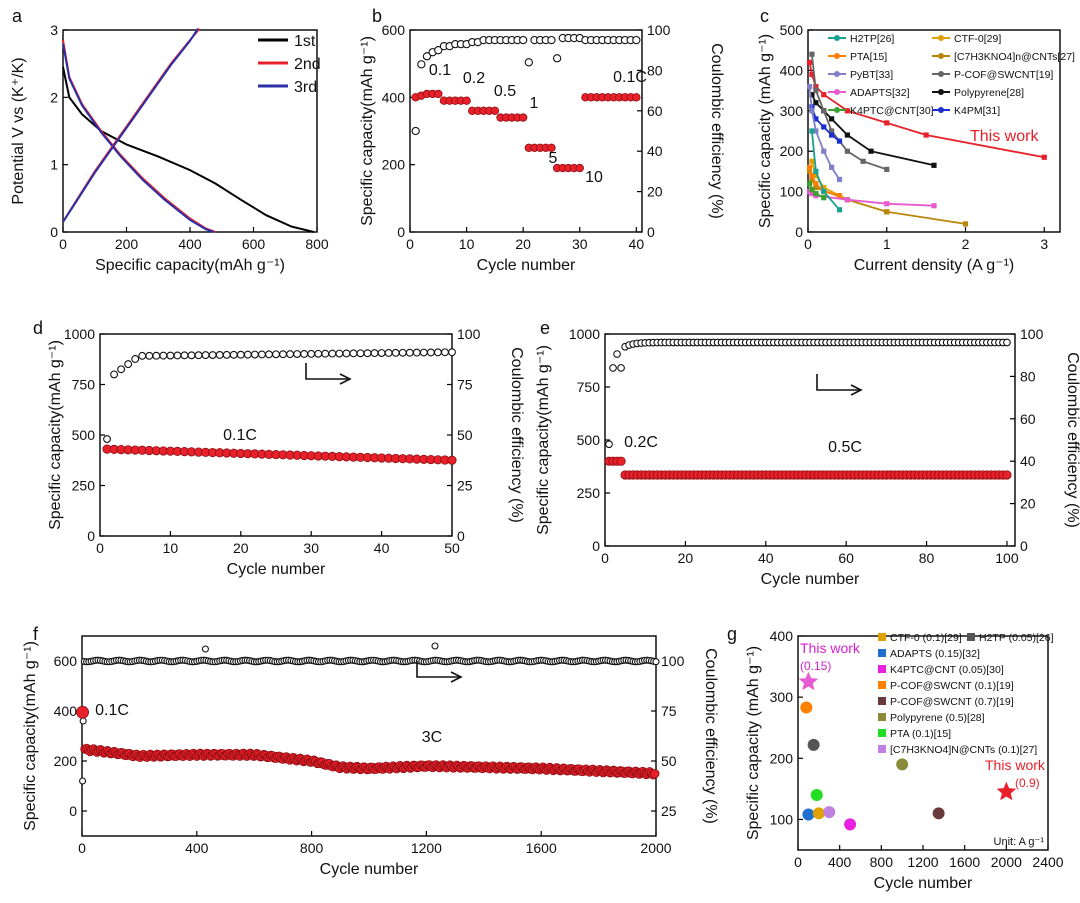  What do you see at coordinates (1044, 244) in the screenshot?
I see `x-tick-label: 3` at bounding box center [1044, 244].